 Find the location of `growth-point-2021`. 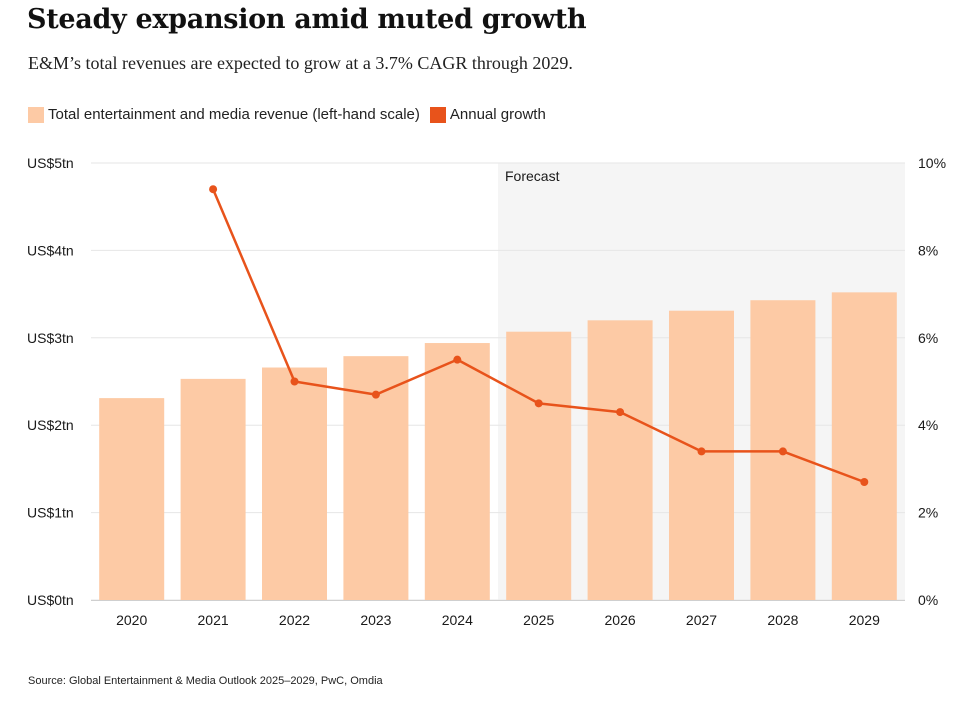

growth-point-2021 is located at coordinates (213, 189).